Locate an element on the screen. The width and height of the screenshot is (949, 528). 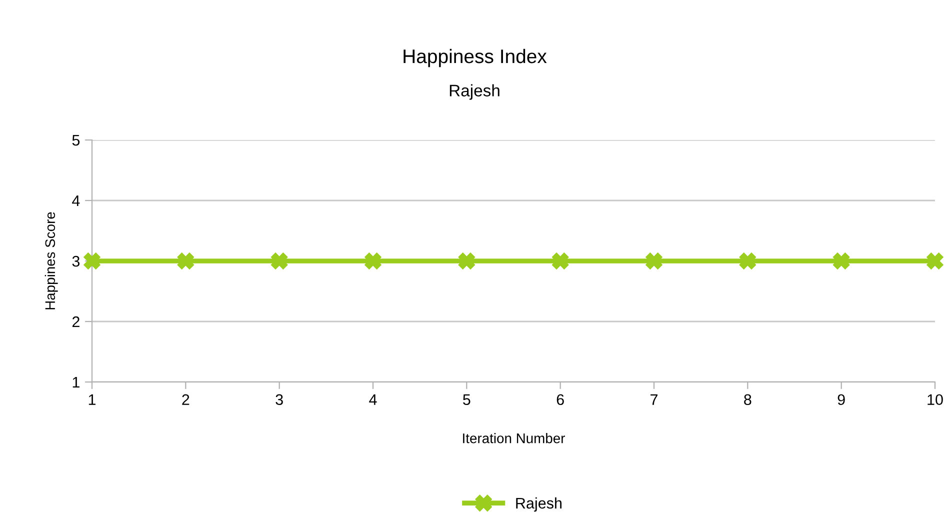
x-tick-label: 1 is located at coordinates (92, 399).